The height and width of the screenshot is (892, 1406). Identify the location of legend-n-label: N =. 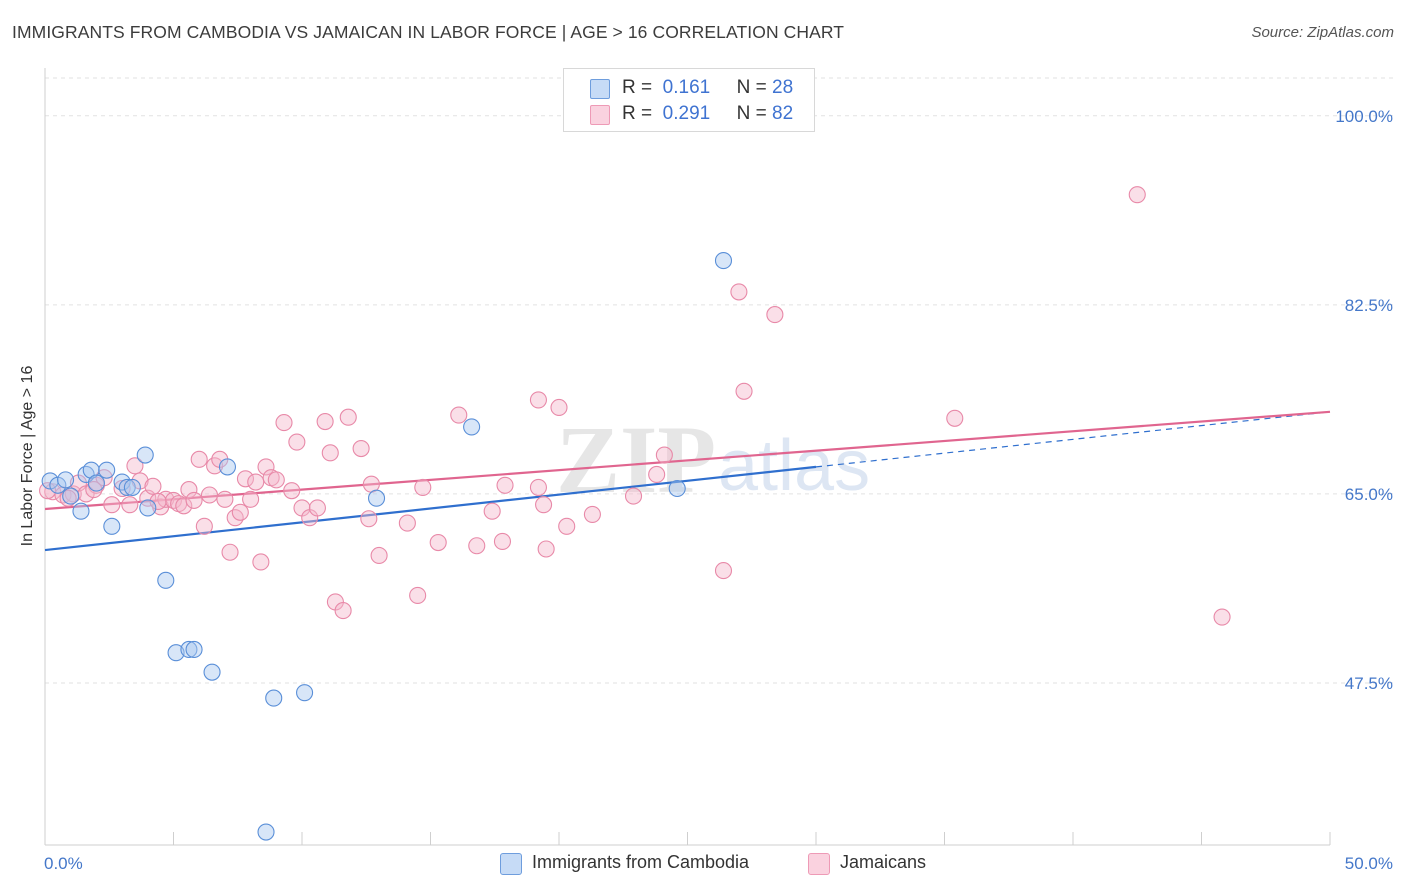
(751, 113).